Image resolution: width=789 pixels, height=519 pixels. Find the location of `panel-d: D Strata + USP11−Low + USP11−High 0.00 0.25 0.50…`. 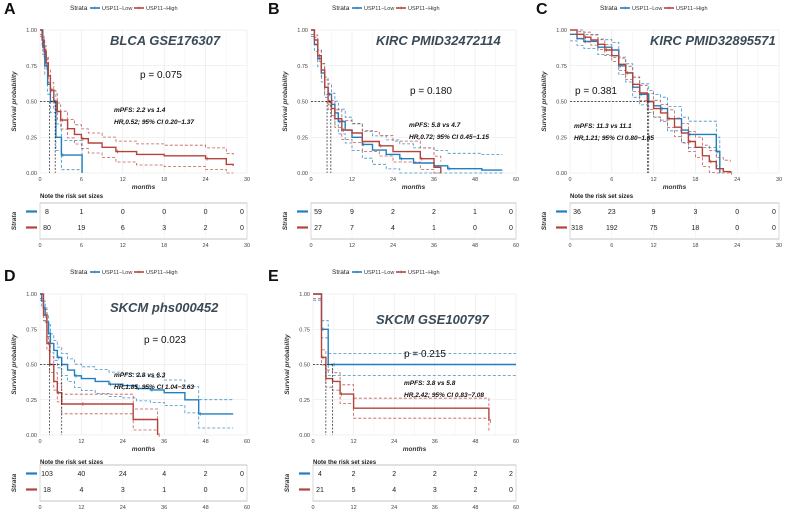

panel-d: D Strata + USP11−Low + USP11−High 0.00 0.25 0.50… is located at coordinates (127, 389).